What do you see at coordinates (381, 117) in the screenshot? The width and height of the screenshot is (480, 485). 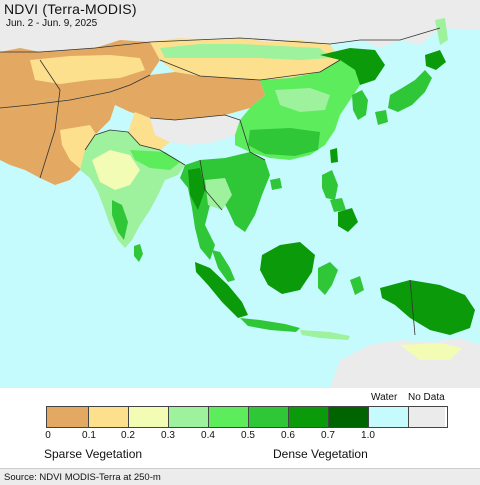 I see `japan-kyushu` at bounding box center [381, 117].